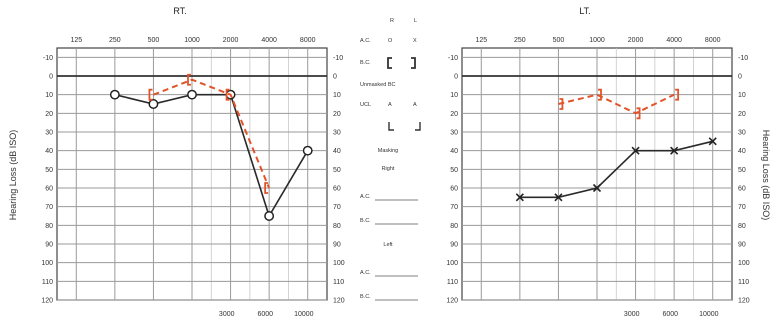 Image resolution: width=772 pixels, height=322 pixels. Describe the element at coordinates (365, 221) in the screenshot. I see `legend-right-bc: B.C.` at that location.